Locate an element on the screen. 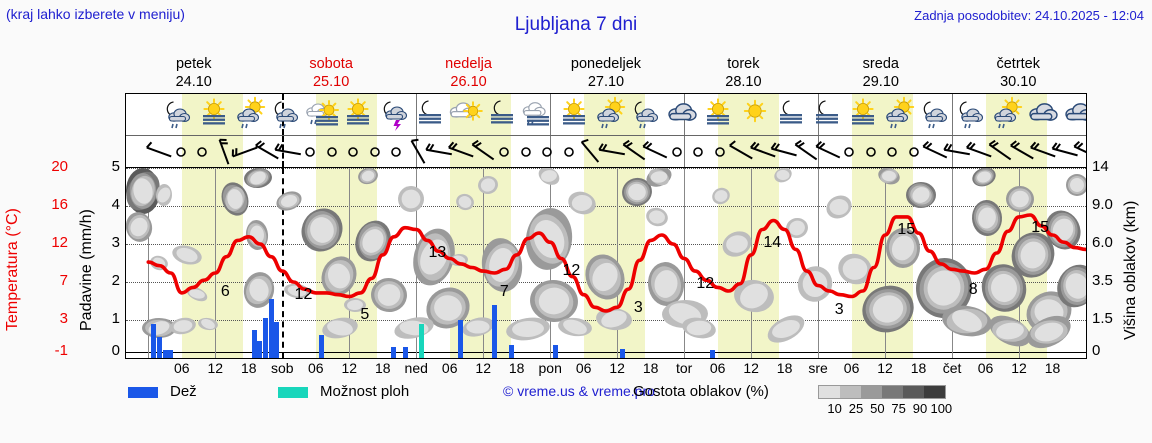 The image size is (1152, 443). cloud-density-swatch is located at coordinates (934, 392).